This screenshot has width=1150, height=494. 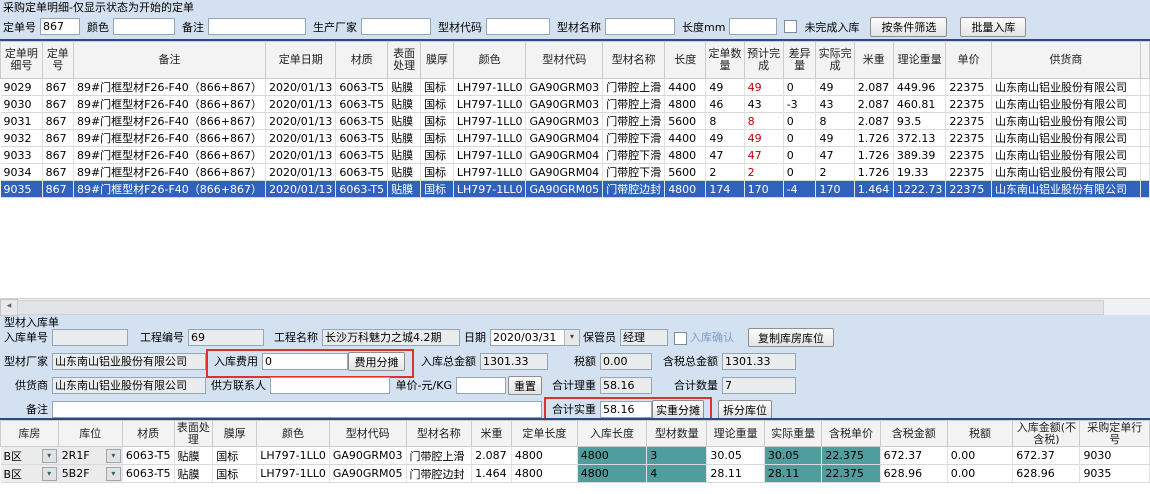 I want to click on table-cell: B区 ▾, so click(x=29, y=473).